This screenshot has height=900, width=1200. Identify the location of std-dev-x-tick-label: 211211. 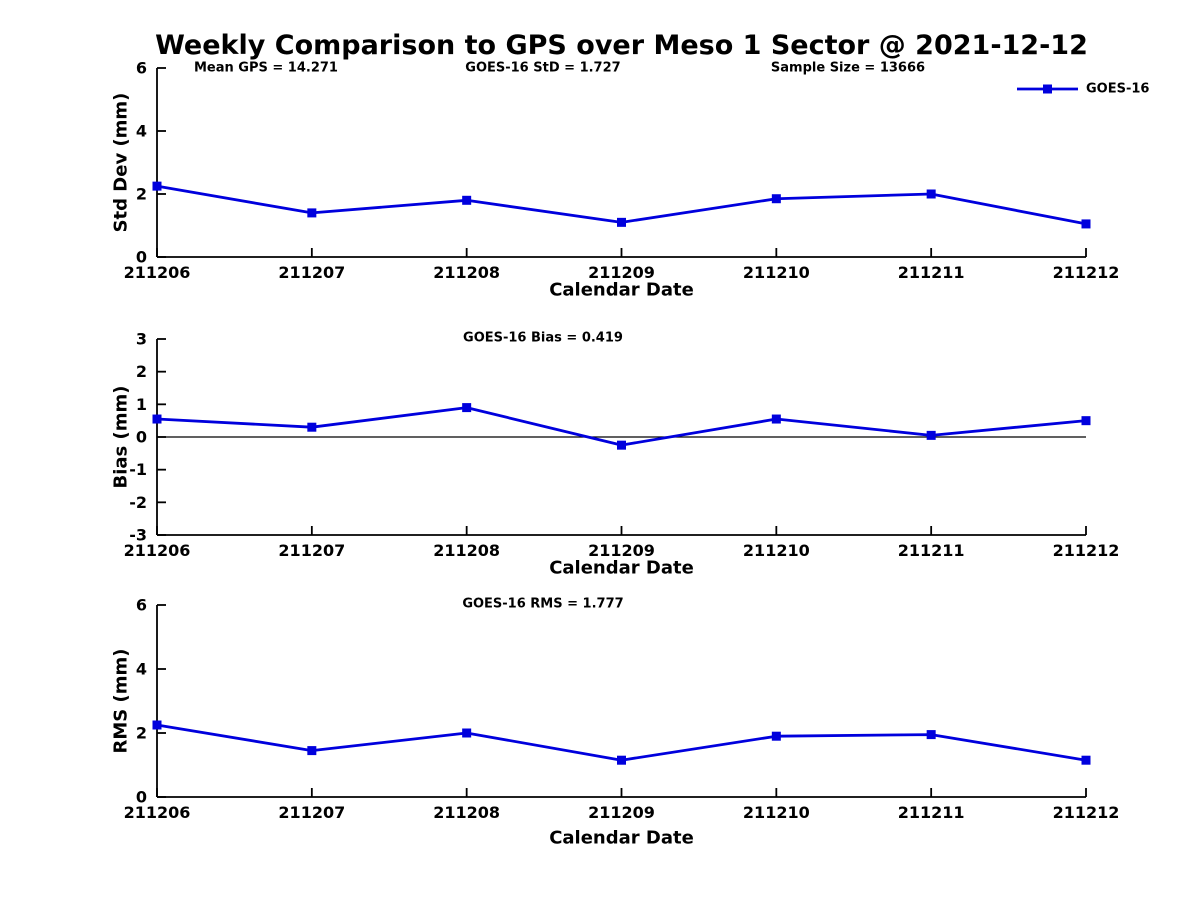
(931, 272).